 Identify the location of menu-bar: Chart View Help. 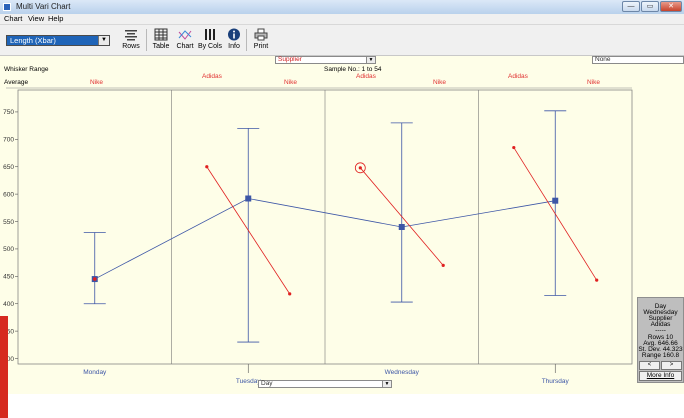
(342, 19).